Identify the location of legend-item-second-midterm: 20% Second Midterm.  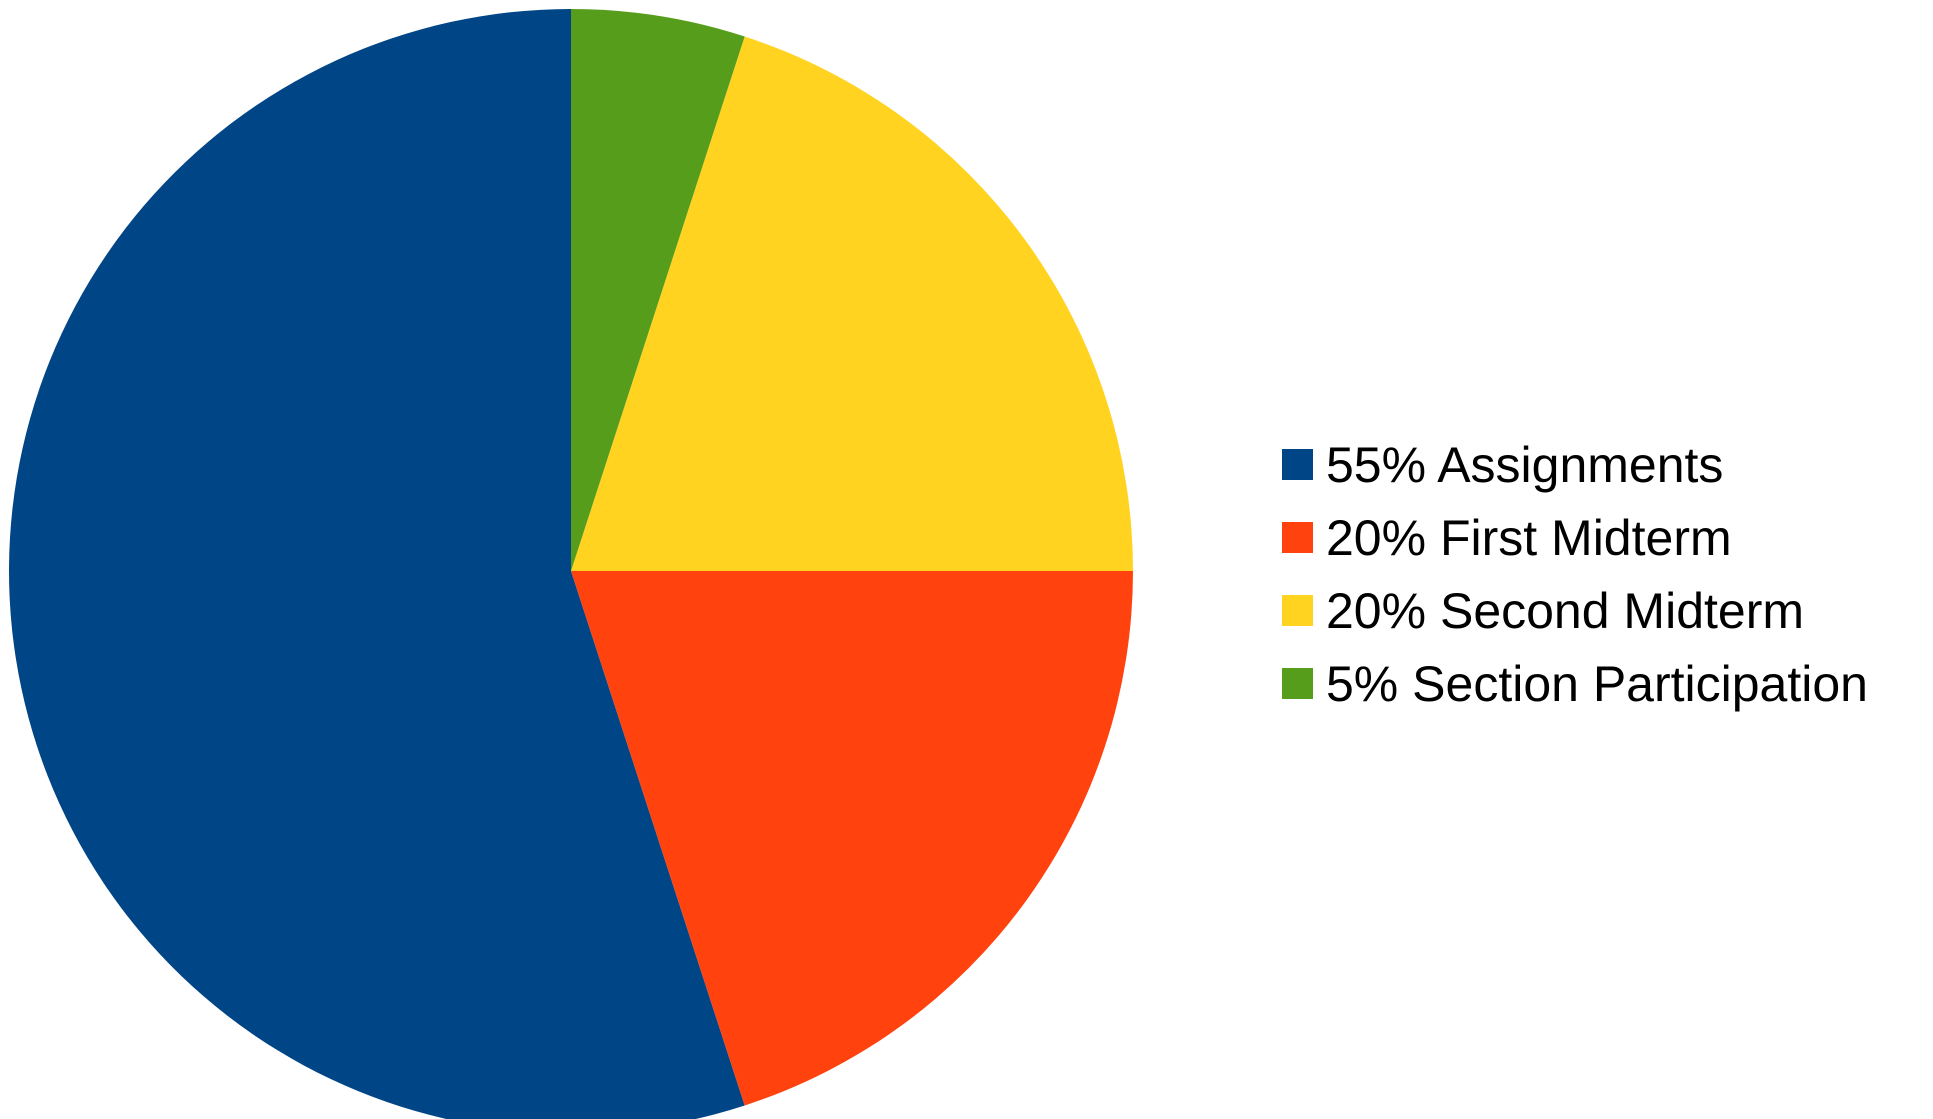
(1575, 610).